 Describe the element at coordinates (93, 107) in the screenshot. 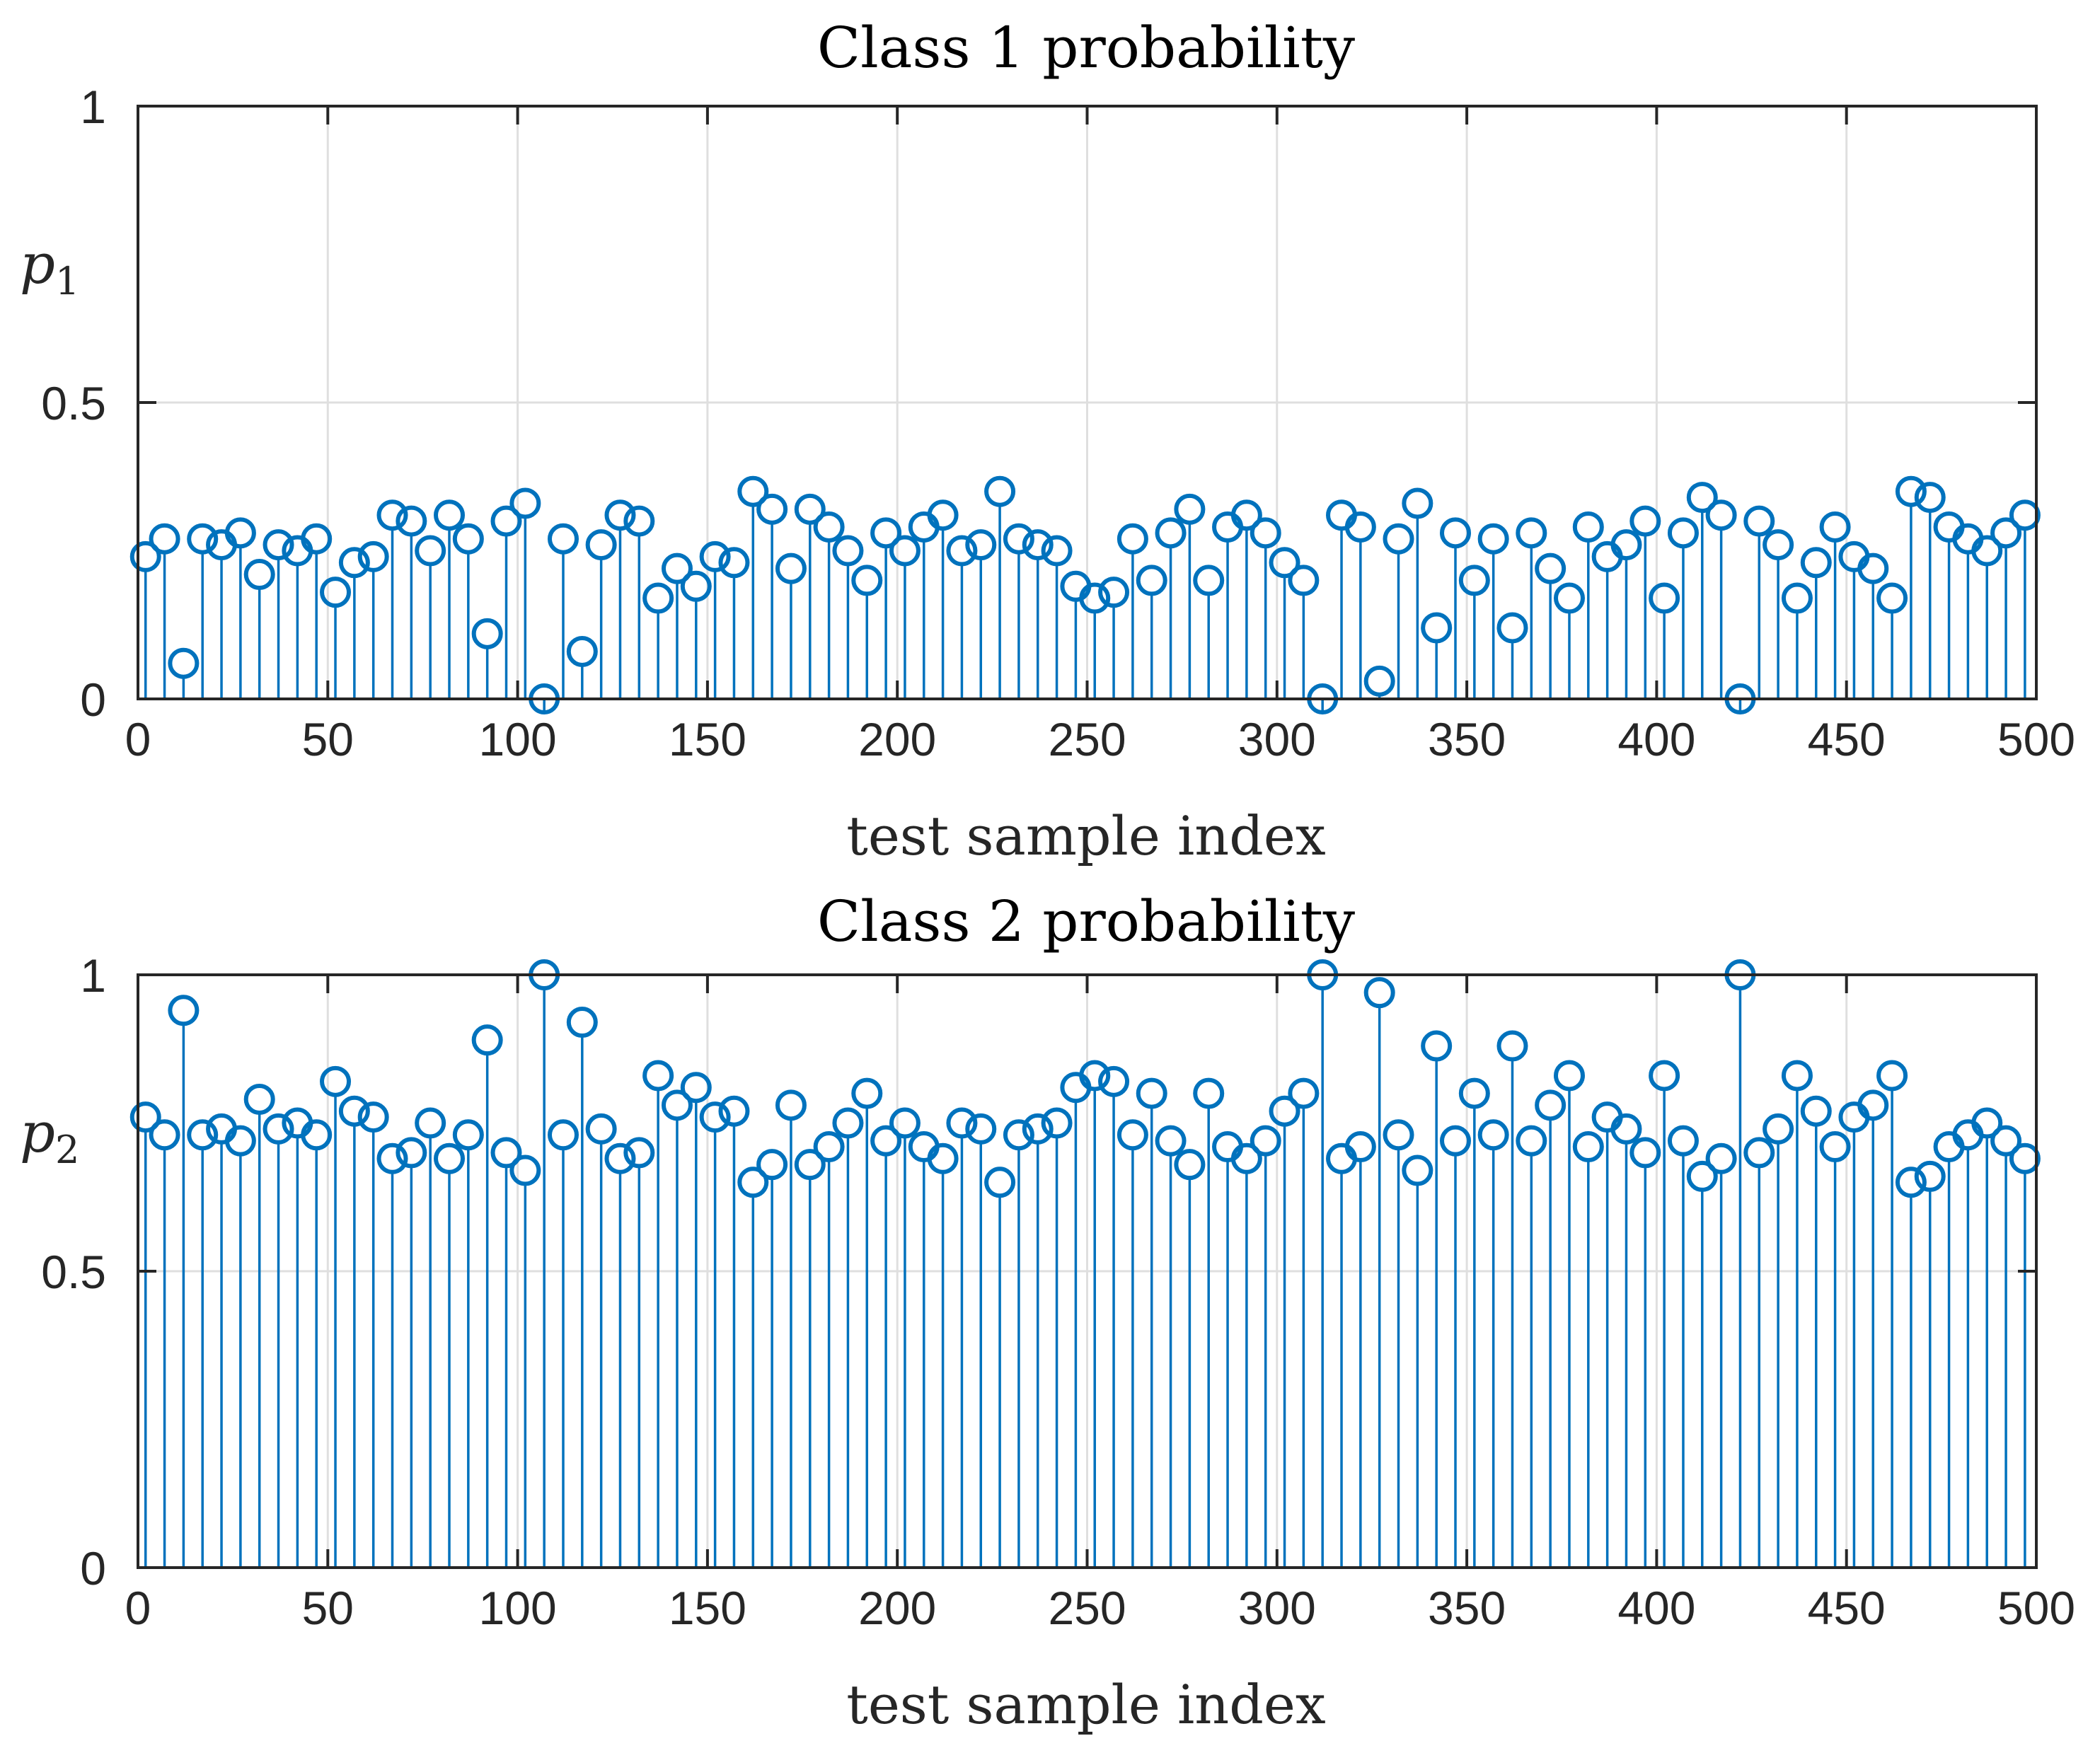

I see `chart-1-ytick-label-1: 1` at that location.